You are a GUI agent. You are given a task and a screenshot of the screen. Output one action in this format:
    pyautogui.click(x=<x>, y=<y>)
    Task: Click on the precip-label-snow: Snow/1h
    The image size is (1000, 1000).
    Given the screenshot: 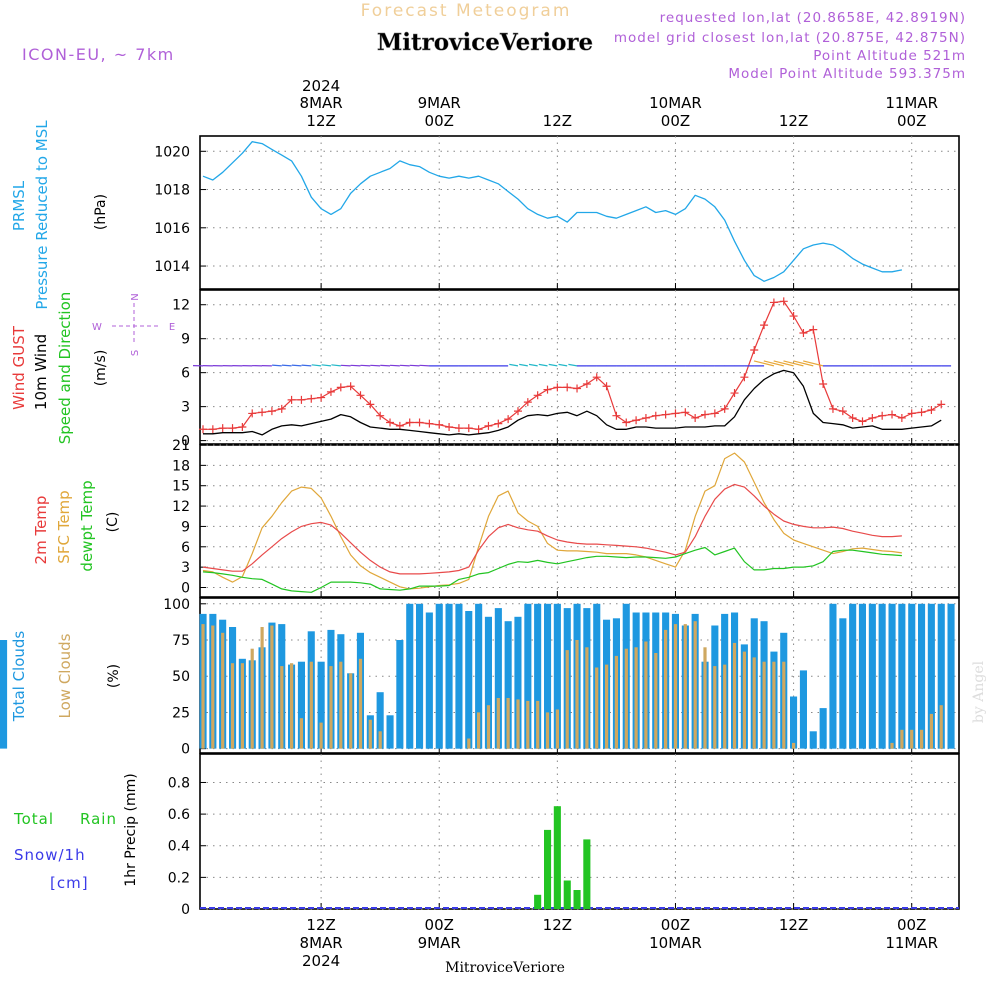 What is the action you would take?
    pyautogui.click(x=50, y=855)
    